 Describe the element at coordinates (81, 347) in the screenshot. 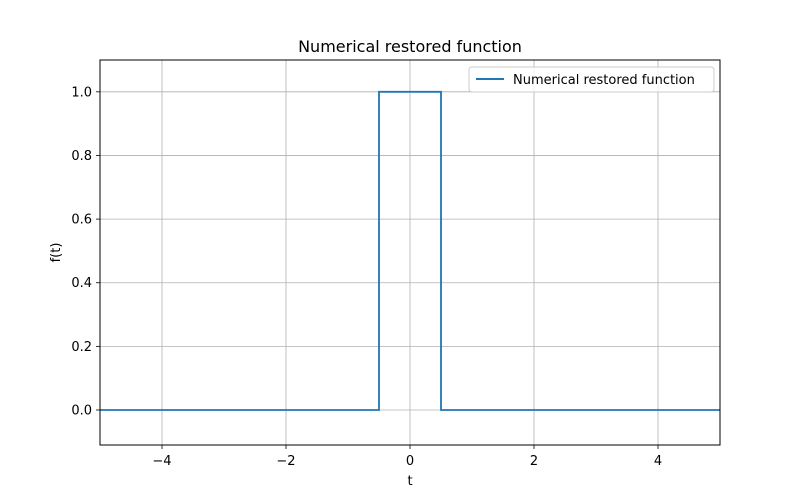

I see `y-tick-label: 0.2` at that location.